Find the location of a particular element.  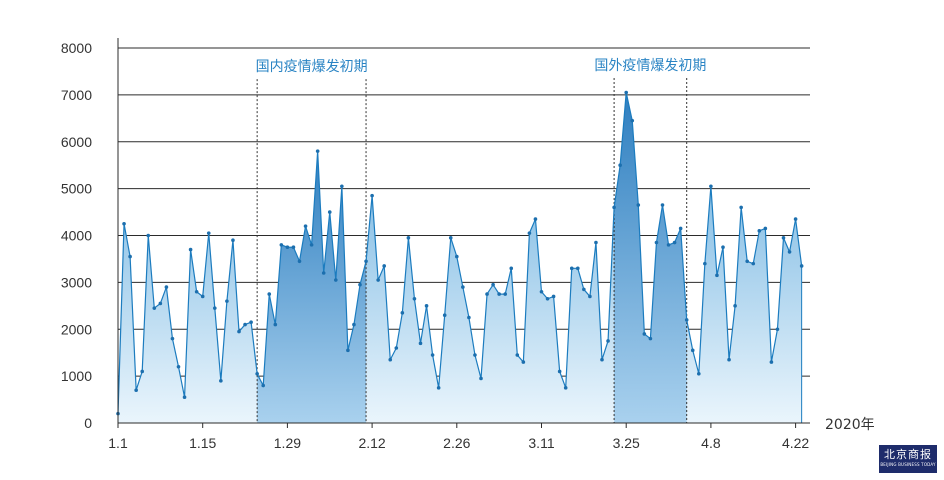

x-tick-label: 1.1 is located at coordinates (118, 443).